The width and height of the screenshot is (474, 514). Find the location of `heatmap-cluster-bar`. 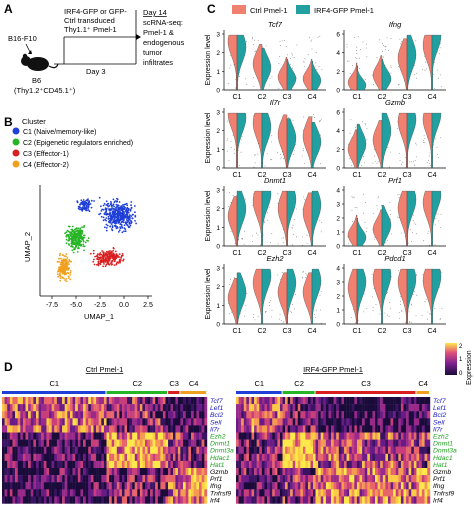

heatmap-cluster-bar is located at coordinates (193, 392).